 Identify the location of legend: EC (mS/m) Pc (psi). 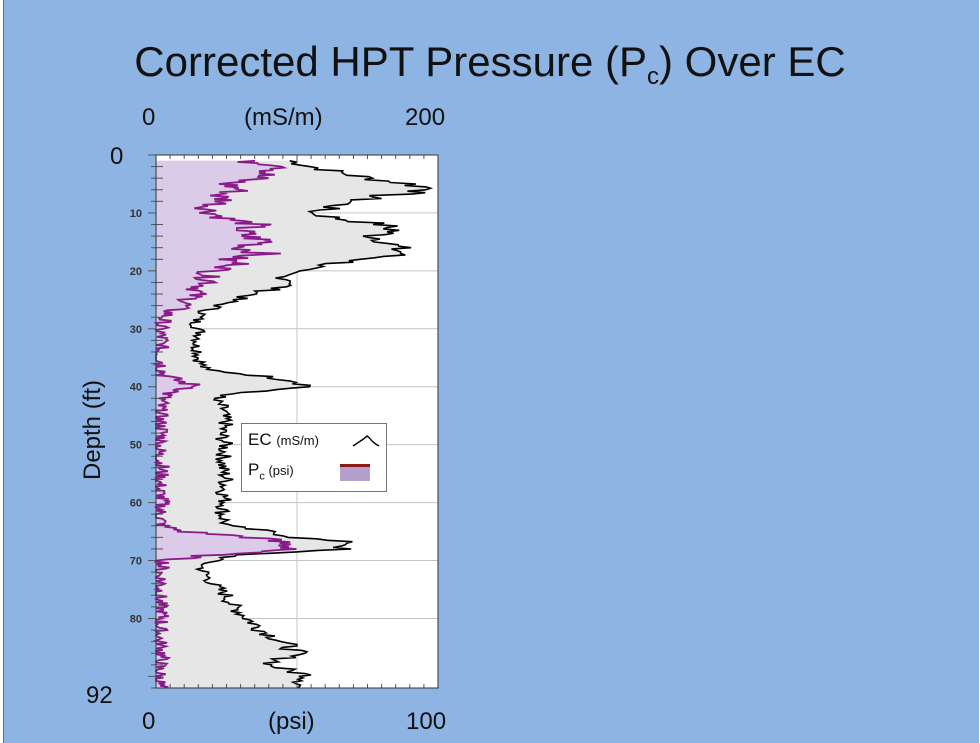
(314, 457).